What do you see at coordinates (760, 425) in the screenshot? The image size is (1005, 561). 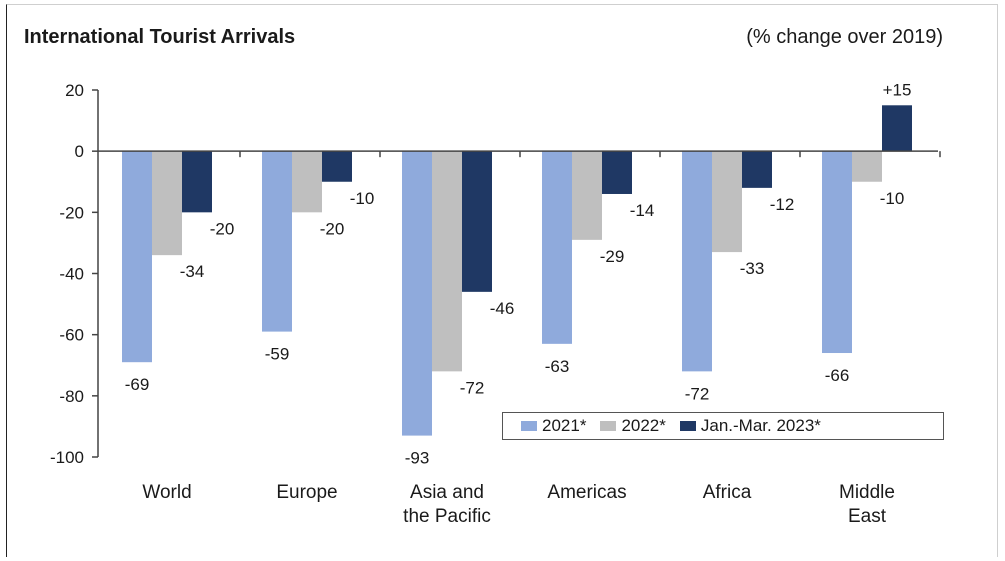 I see `legend-label-2023: Jan.-Mar. 2023*` at bounding box center [760, 425].